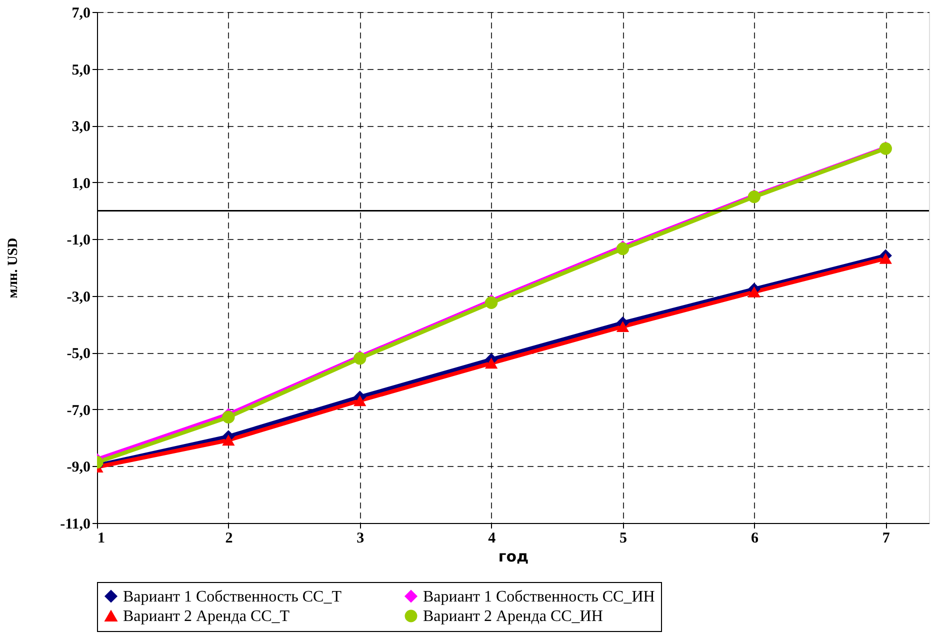  Describe the element at coordinates (229, 538) in the screenshot. I see `x-tick-label: 2` at that location.